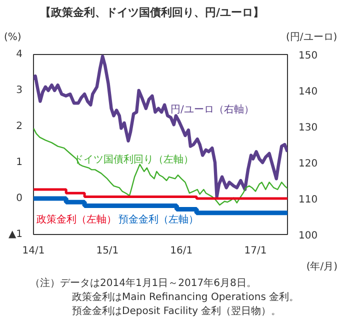 The height and width of the screenshot is (323, 344). Describe the element at coordinates (15, 234) in the screenshot. I see `y-tick-label: ▲1` at that location.